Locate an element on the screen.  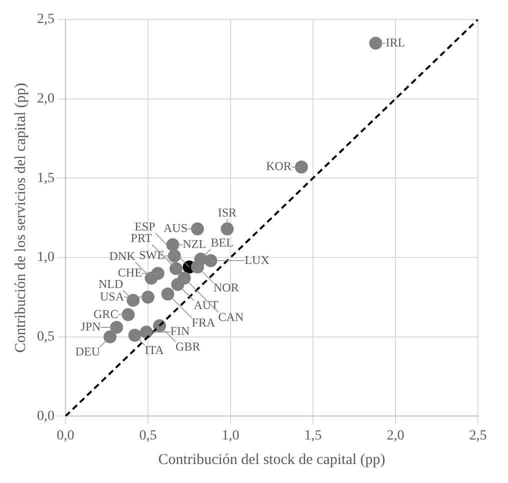
annotation: DNK is located at coordinates (122, 255).